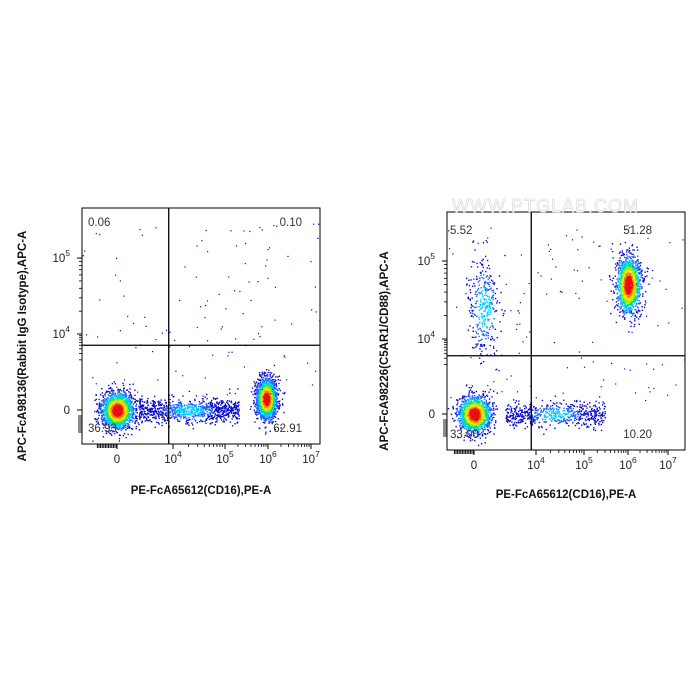  I want to click on quadrant-label-top-right: 51.28, so click(637, 231).